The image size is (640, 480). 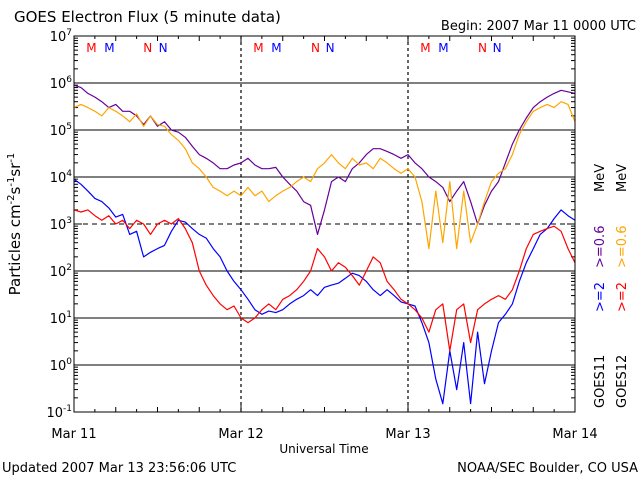 I want to click on y-tick-exponent: 1, so click(x=69, y=315).